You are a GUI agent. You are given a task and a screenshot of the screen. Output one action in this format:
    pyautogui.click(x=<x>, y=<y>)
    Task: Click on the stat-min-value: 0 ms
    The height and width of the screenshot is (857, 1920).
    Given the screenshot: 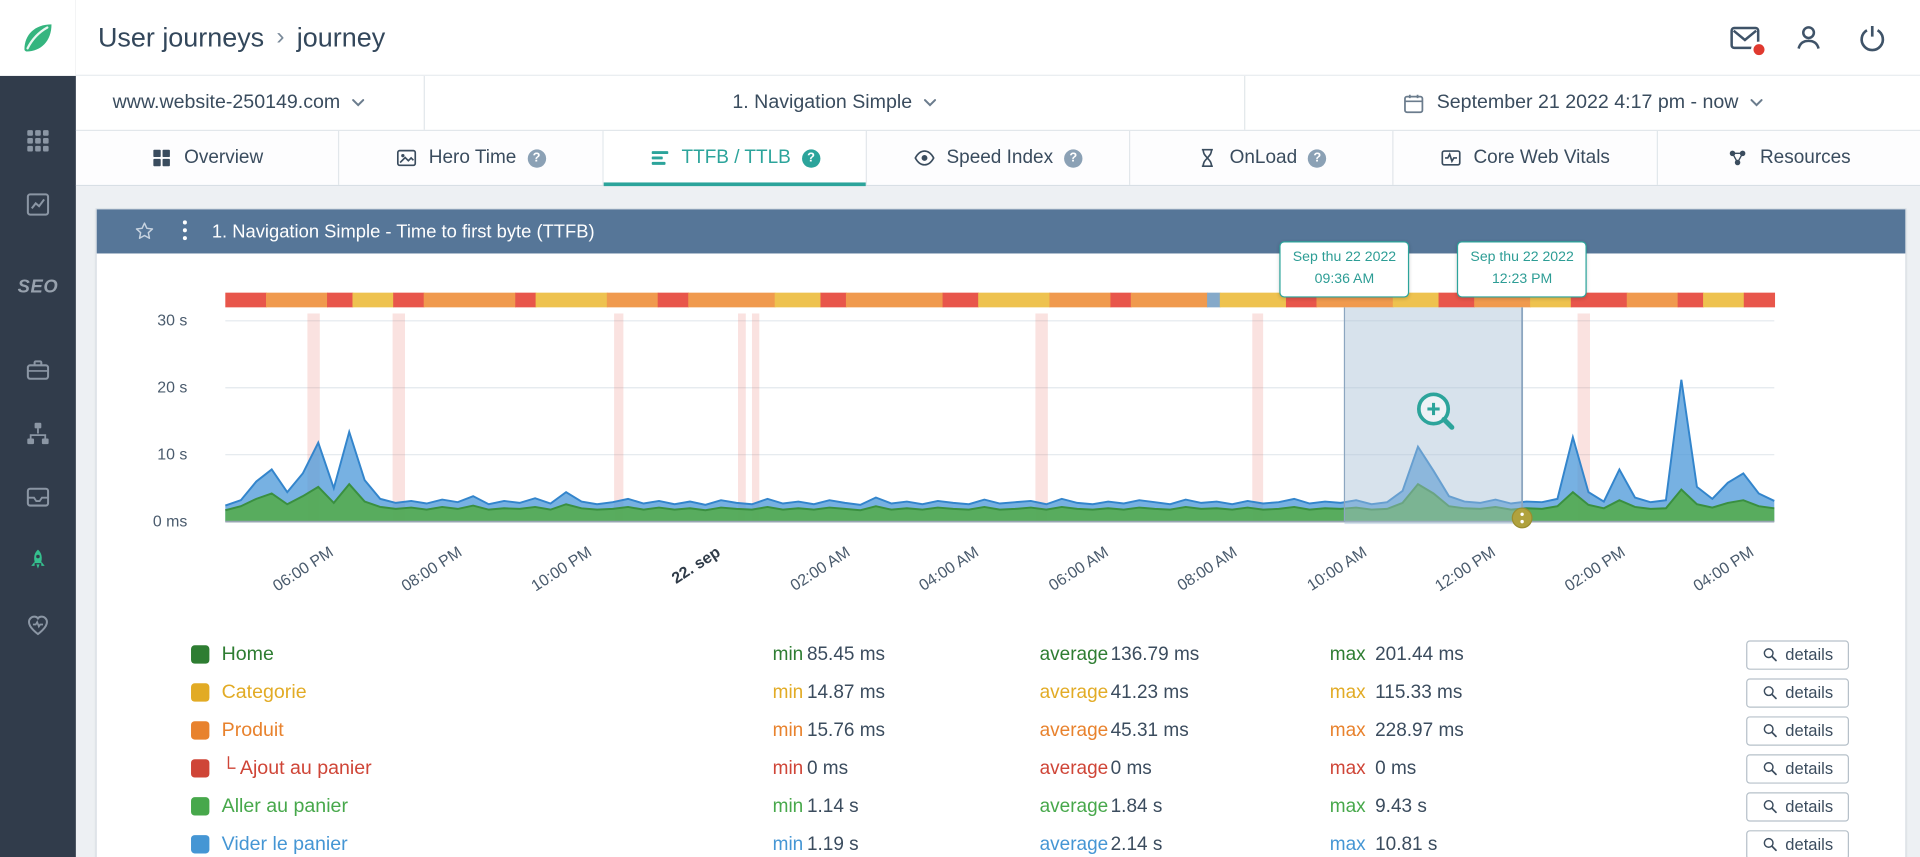 What is the action you would take?
    pyautogui.click(x=827, y=768)
    